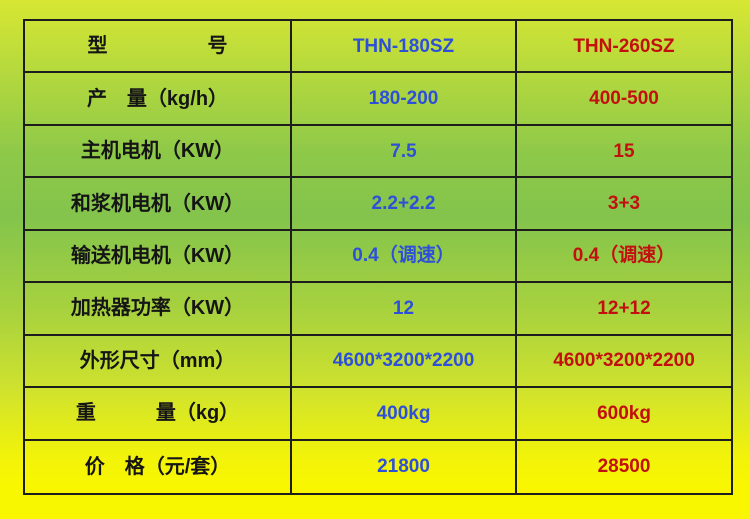 The height and width of the screenshot is (519, 750). Describe the element at coordinates (158, 309) in the screenshot. I see `spec-label-cell: 加热器功率（KW）` at that location.